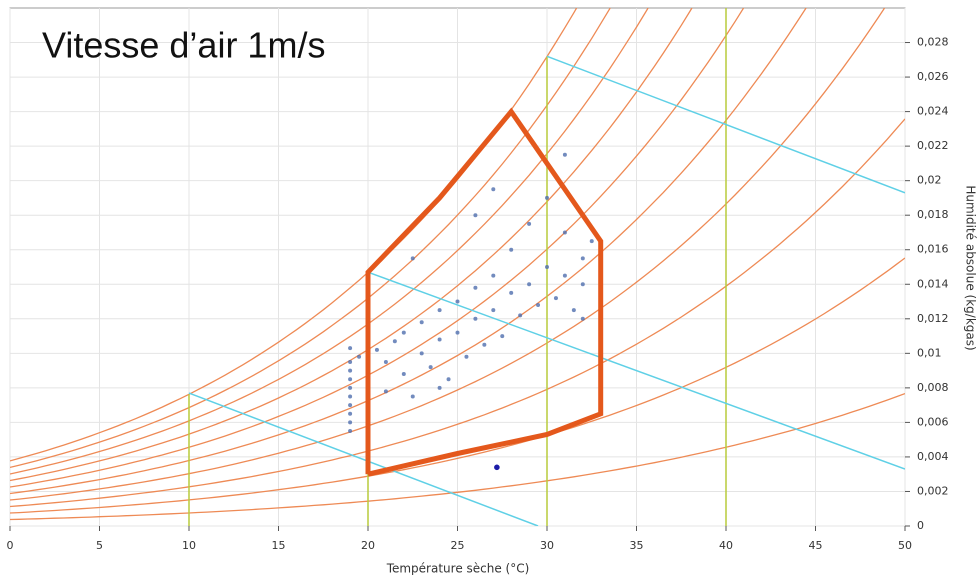 This screenshot has width=979, height=579. What do you see at coordinates (920, 525) in the screenshot?
I see `y-tick-label: 0` at bounding box center [920, 525].